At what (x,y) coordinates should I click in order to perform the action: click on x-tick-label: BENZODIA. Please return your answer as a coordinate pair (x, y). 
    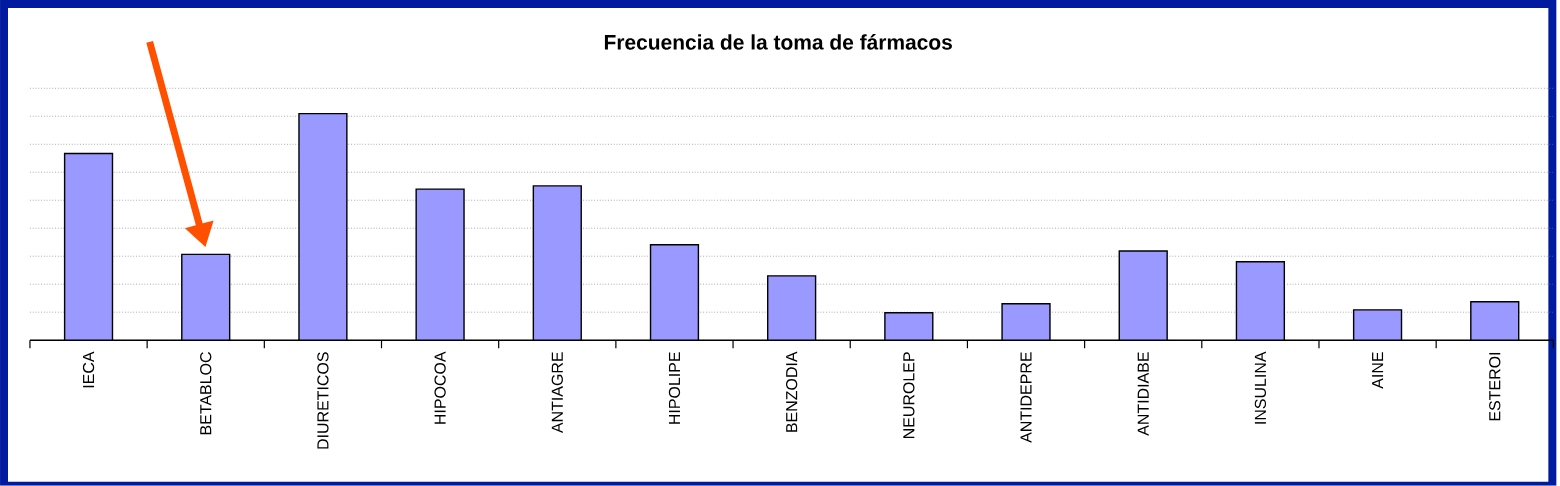
    Looking at the image, I should click on (792, 391).